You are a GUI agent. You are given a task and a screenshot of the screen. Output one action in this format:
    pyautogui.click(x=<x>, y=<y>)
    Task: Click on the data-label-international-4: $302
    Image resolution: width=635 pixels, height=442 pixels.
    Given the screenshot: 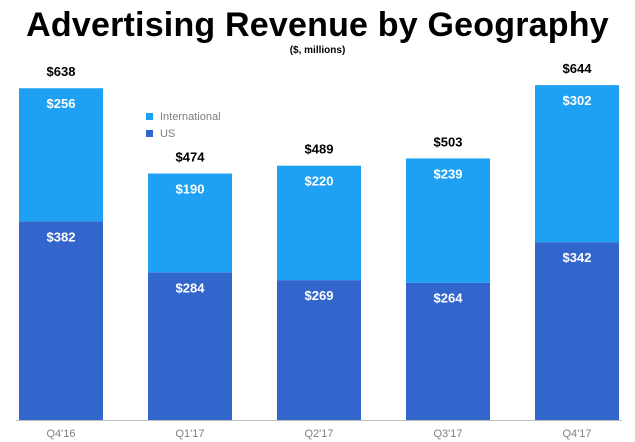 What is the action you would take?
    pyautogui.click(x=577, y=100)
    